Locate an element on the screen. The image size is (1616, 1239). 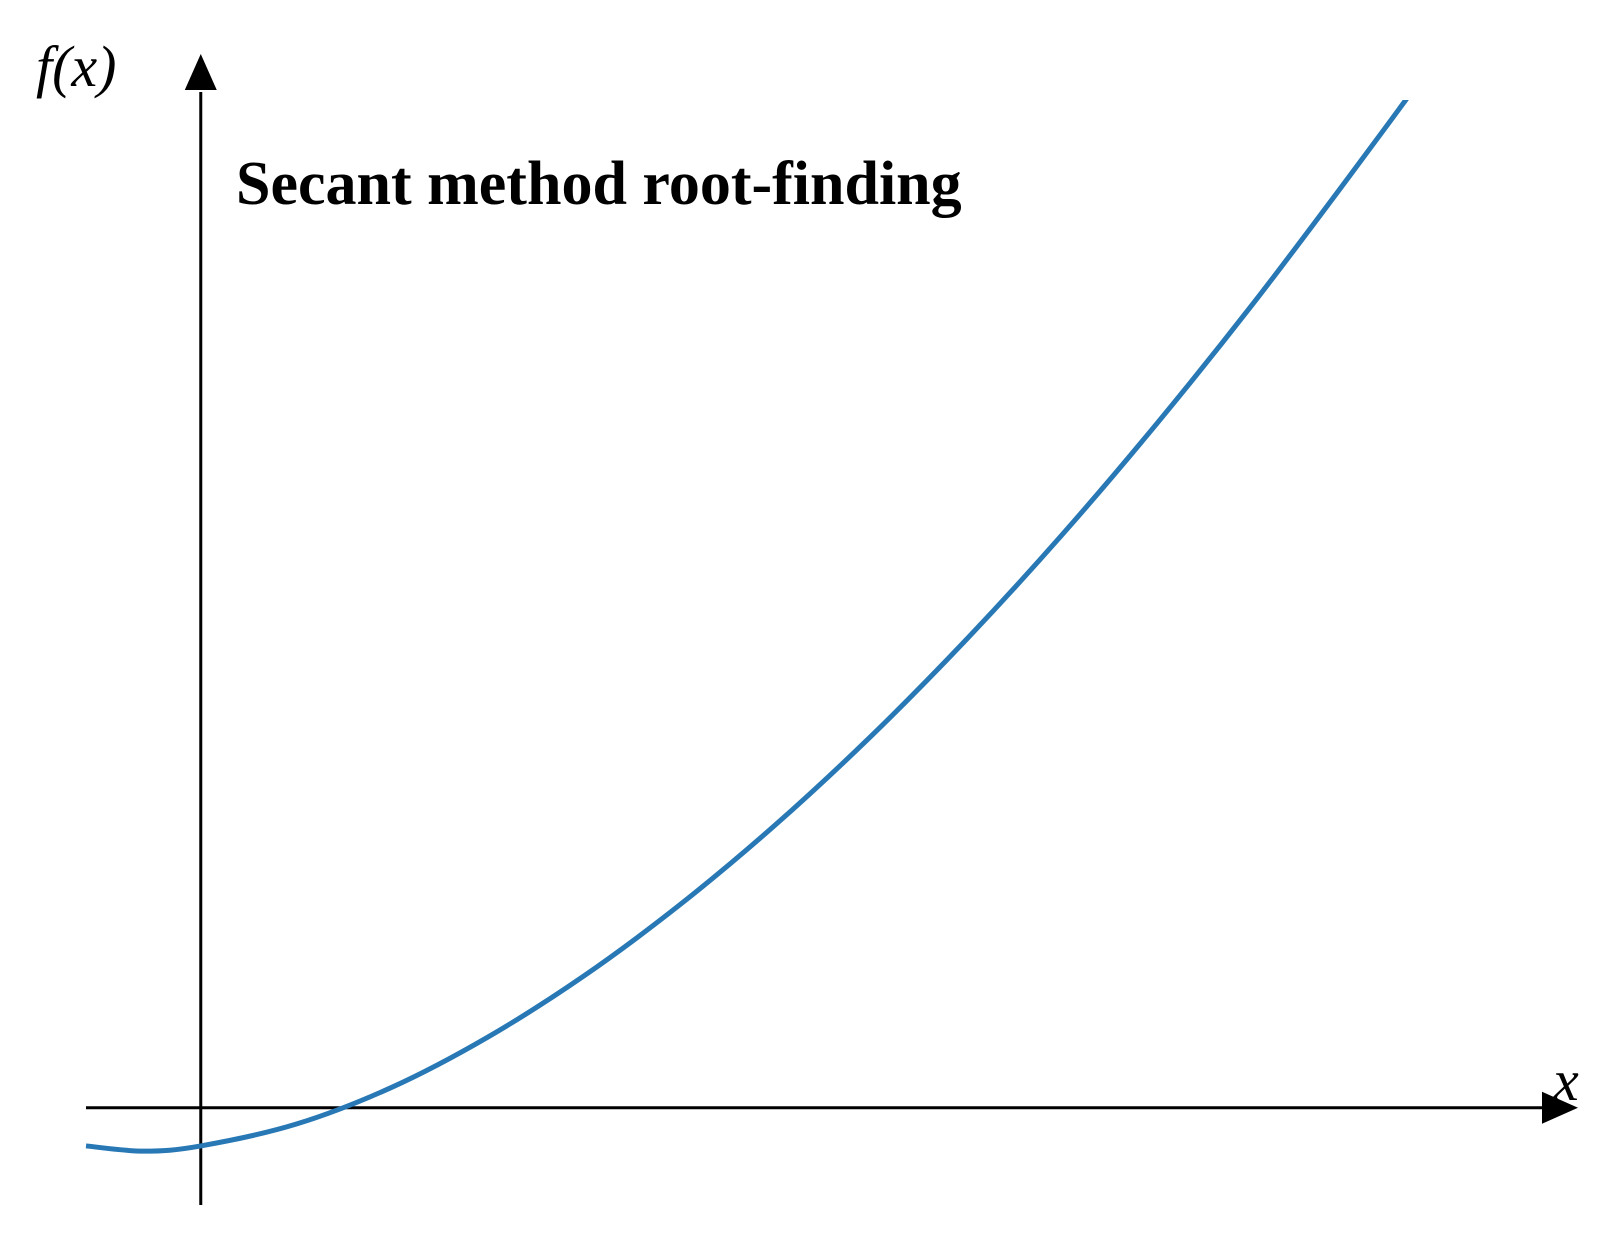
y-axis-arrow is located at coordinates (200, 72).